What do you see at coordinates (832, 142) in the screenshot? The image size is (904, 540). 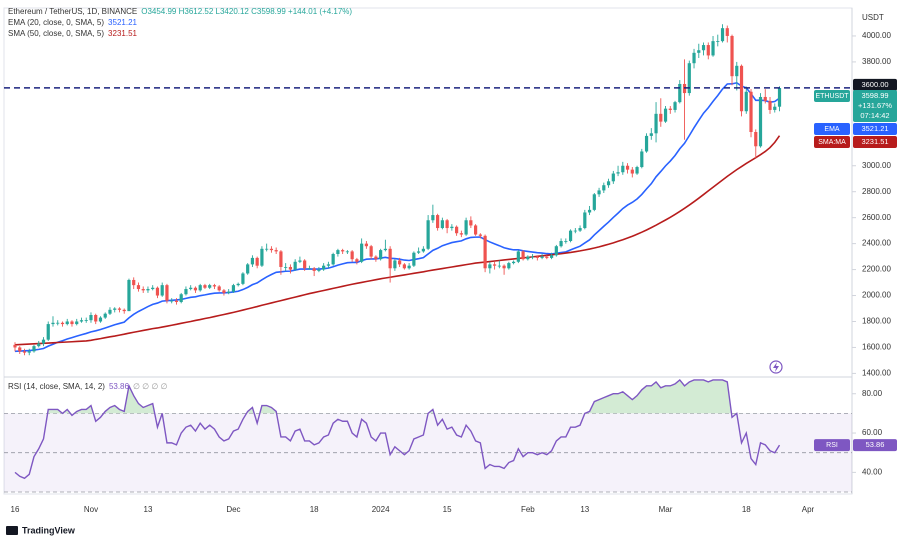 I see `tag-label: SMA:MA` at bounding box center [832, 142].